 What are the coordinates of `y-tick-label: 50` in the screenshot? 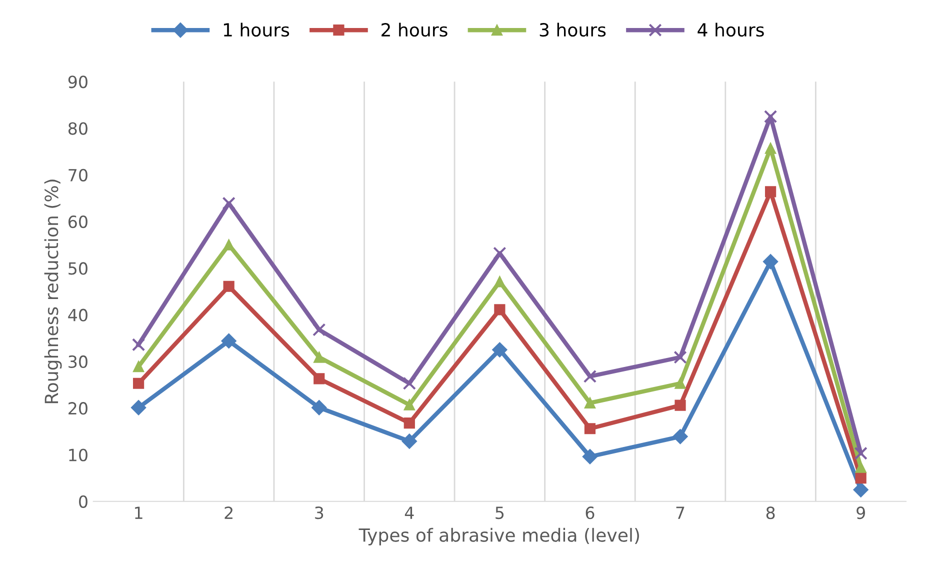 It's located at (78, 268).